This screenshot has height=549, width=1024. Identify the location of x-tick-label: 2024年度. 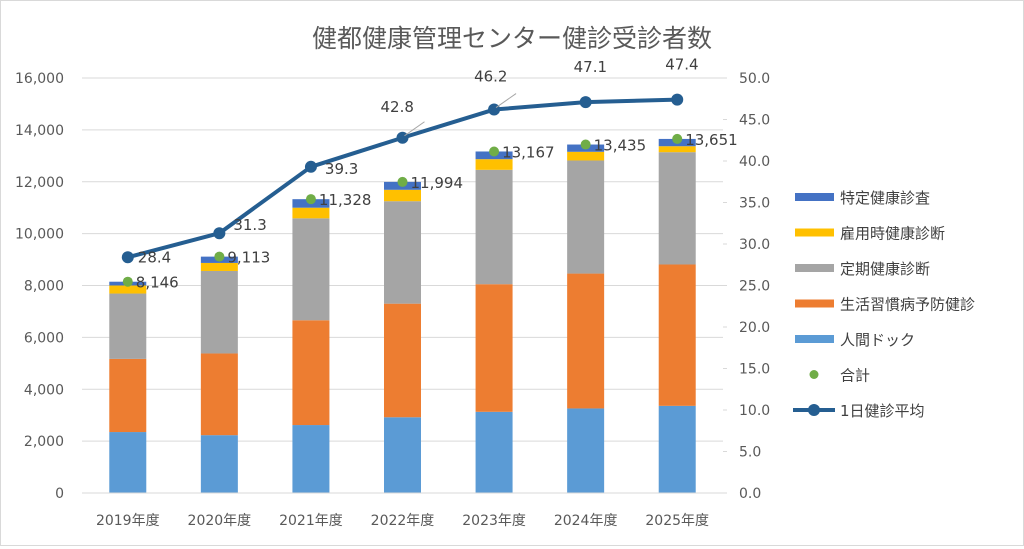
(586, 521).